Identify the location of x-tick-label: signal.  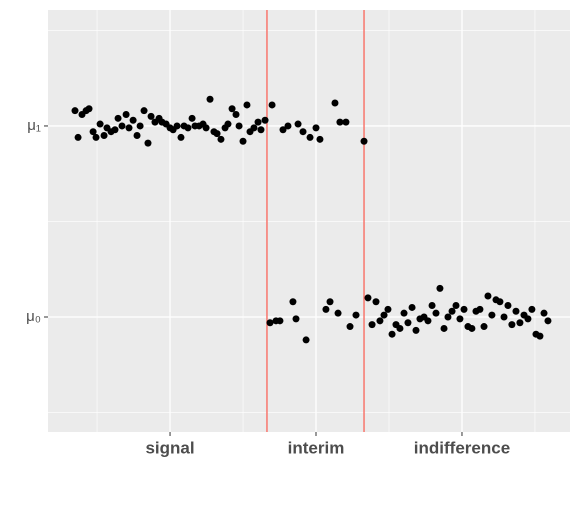
(169, 447).